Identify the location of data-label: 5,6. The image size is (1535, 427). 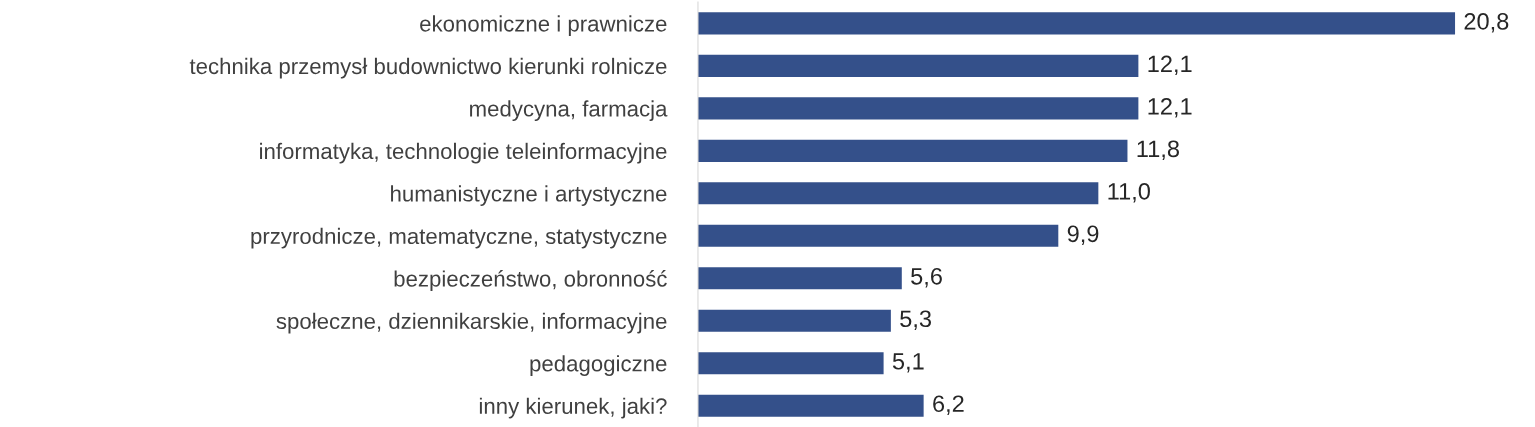
(926, 277).